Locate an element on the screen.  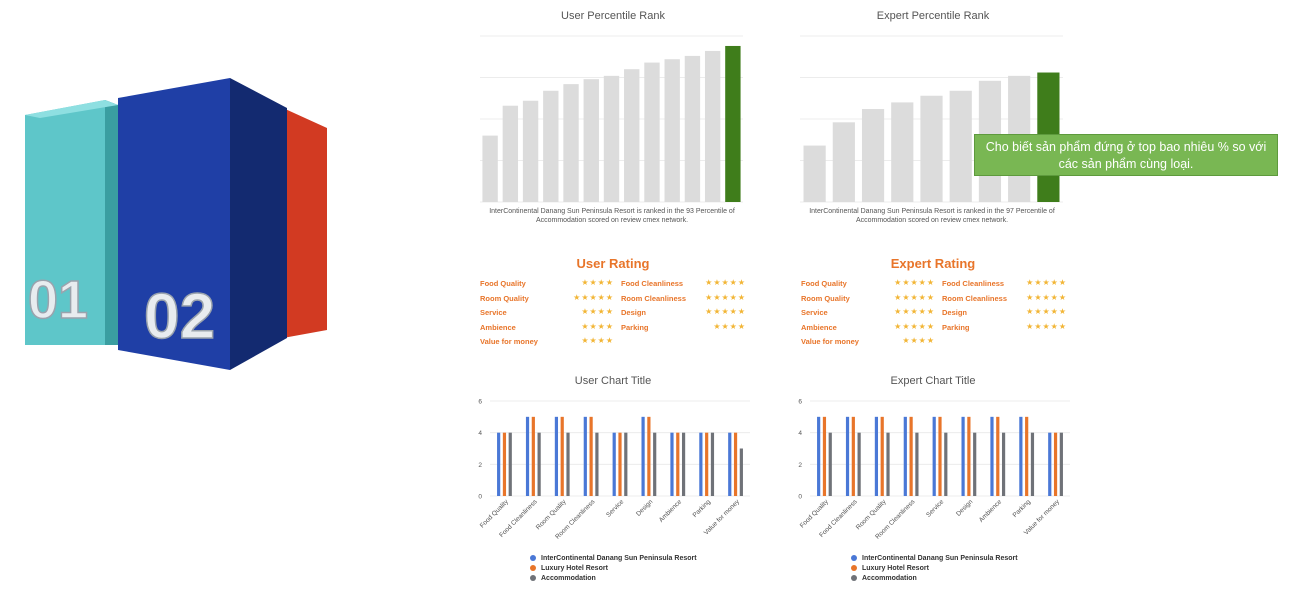
numbered-blocks-graphic: 01 02 is located at coordinates (176, 224).